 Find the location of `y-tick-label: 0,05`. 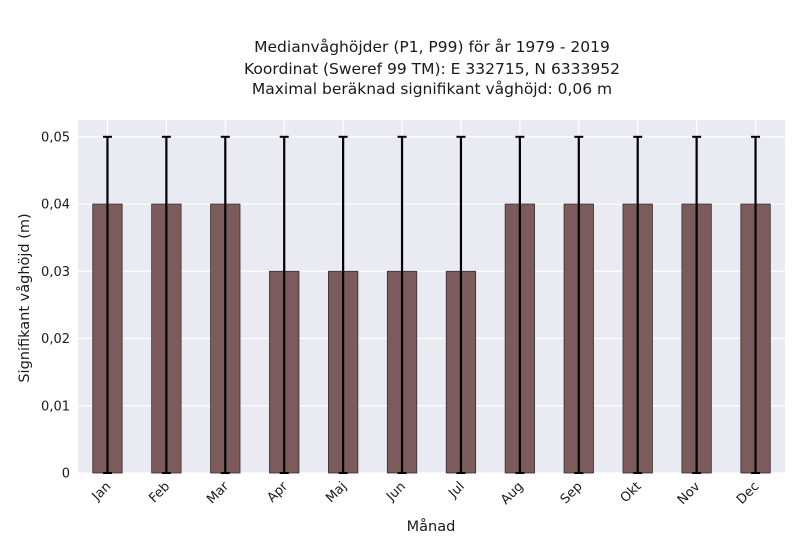

y-tick-label: 0,05 is located at coordinates (55, 137).